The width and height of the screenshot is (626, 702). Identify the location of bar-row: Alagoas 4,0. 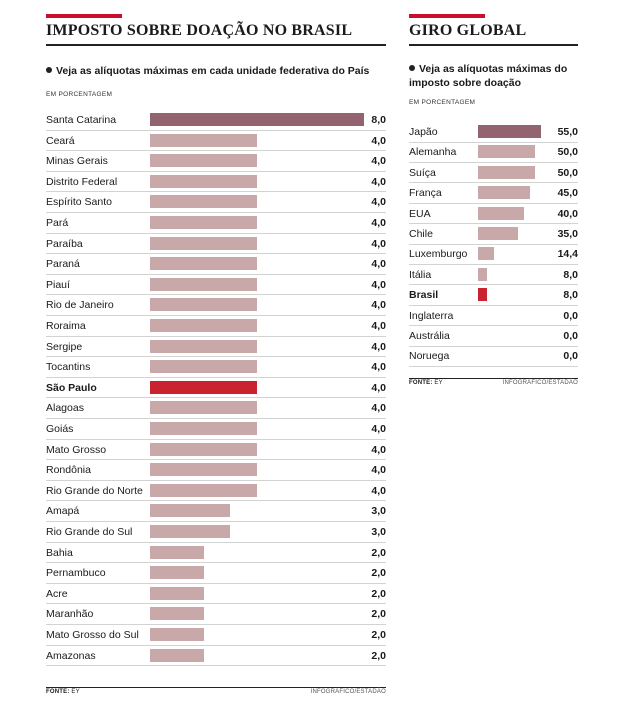
(216, 408).